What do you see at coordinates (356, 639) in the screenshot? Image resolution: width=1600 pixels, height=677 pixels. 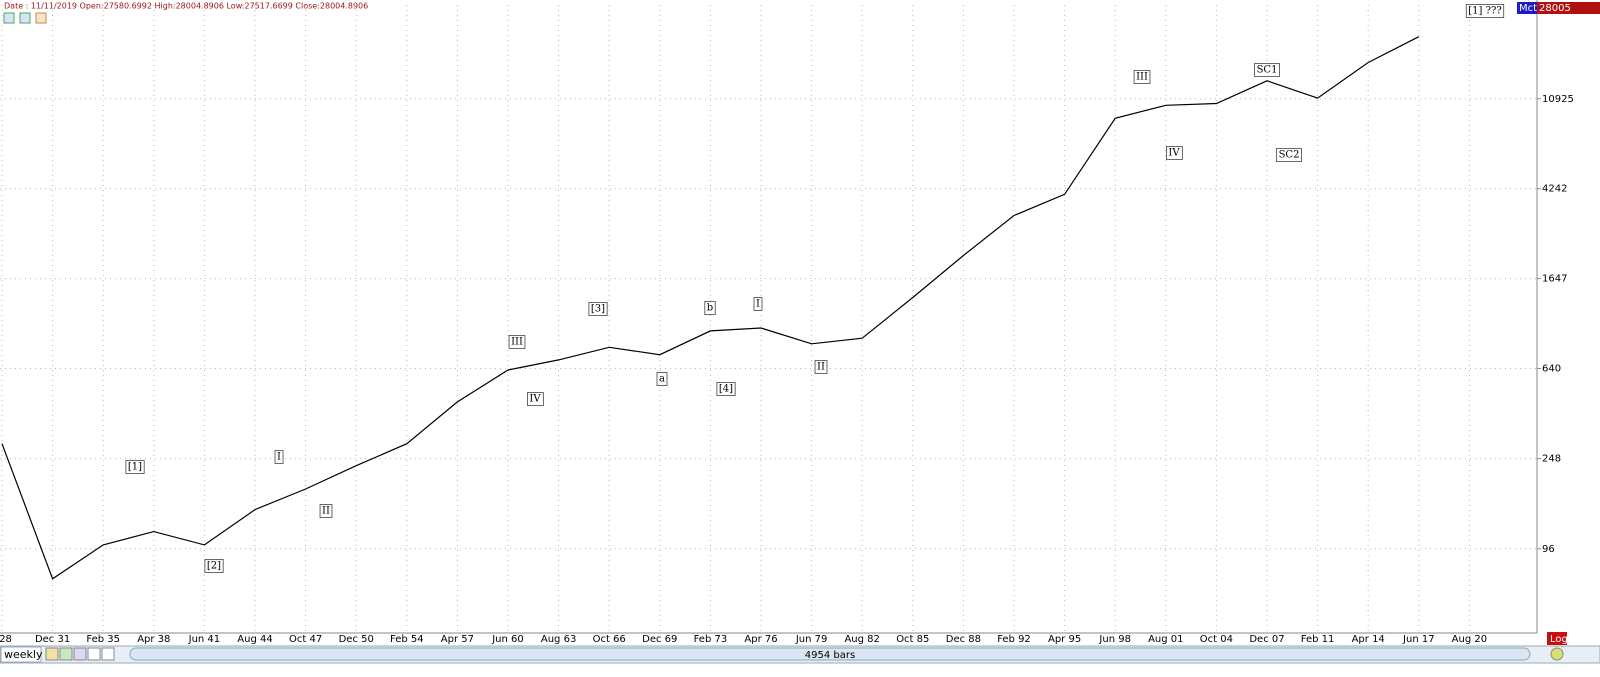 I see `x-tick-label: Dec 50` at bounding box center [356, 639].